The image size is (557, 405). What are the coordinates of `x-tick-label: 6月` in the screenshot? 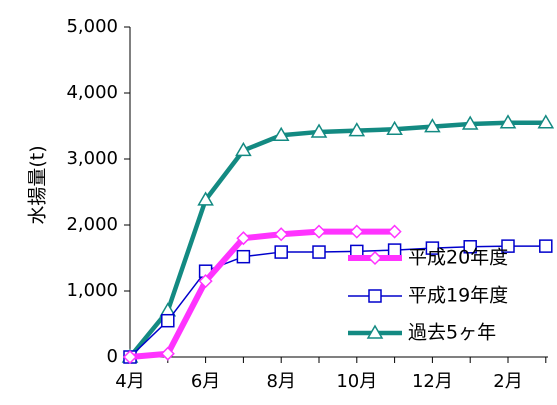 It's located at (205, 381).